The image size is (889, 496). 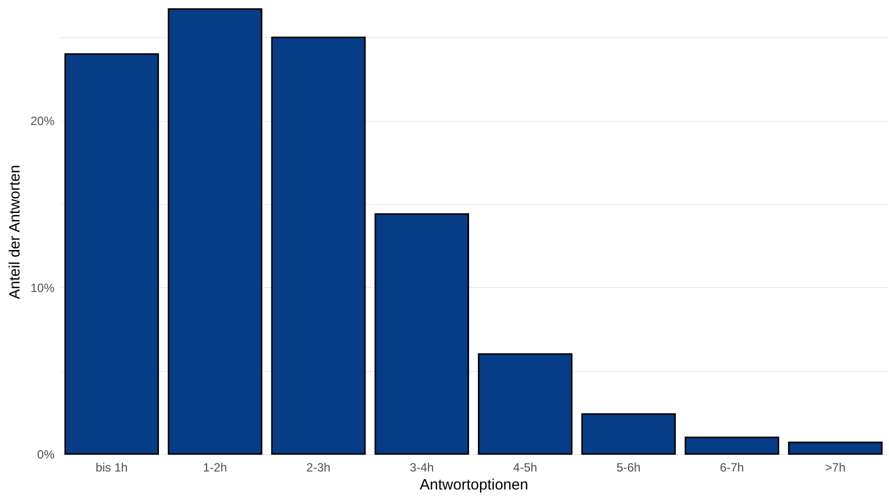 What do you see at coordinates (318, 467) in the screenshot?
I see `x-tick-label: 2-3h` at bounding box center [318, 467].